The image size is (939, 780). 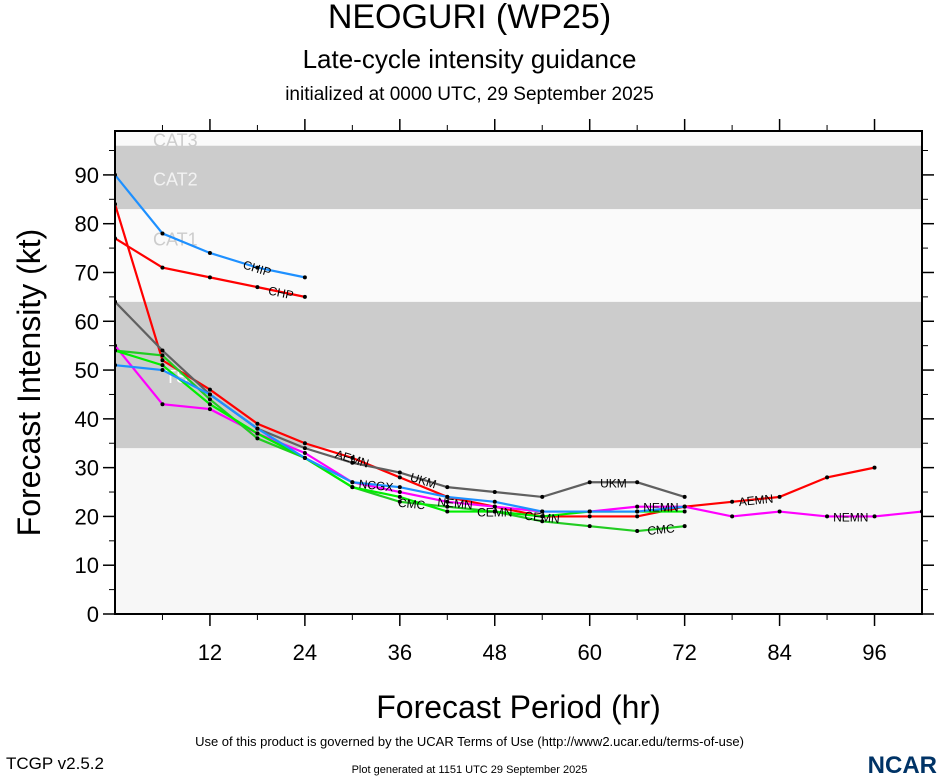 I want to click on x-axis-label: Forecast Period (hr), so click(x=518, y=707).